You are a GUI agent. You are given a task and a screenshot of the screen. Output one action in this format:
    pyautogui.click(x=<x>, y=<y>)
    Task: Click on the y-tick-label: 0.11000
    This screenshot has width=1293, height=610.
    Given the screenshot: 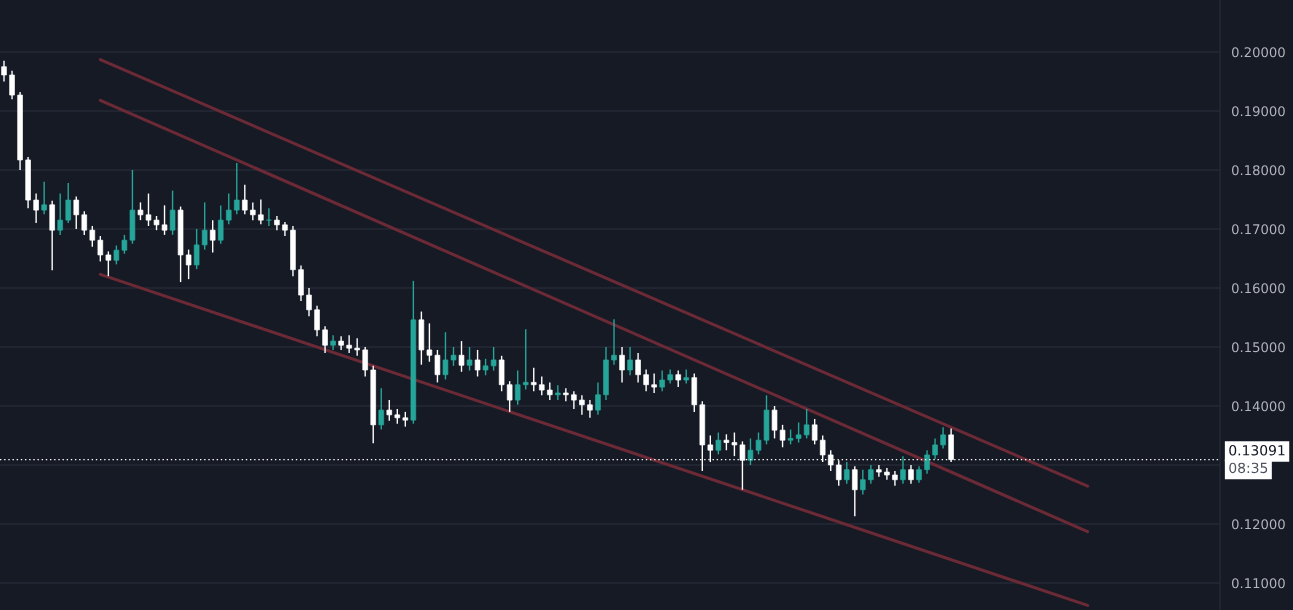 What is the action you would take?
    pyautogui.click(x=1258, y=583)
    